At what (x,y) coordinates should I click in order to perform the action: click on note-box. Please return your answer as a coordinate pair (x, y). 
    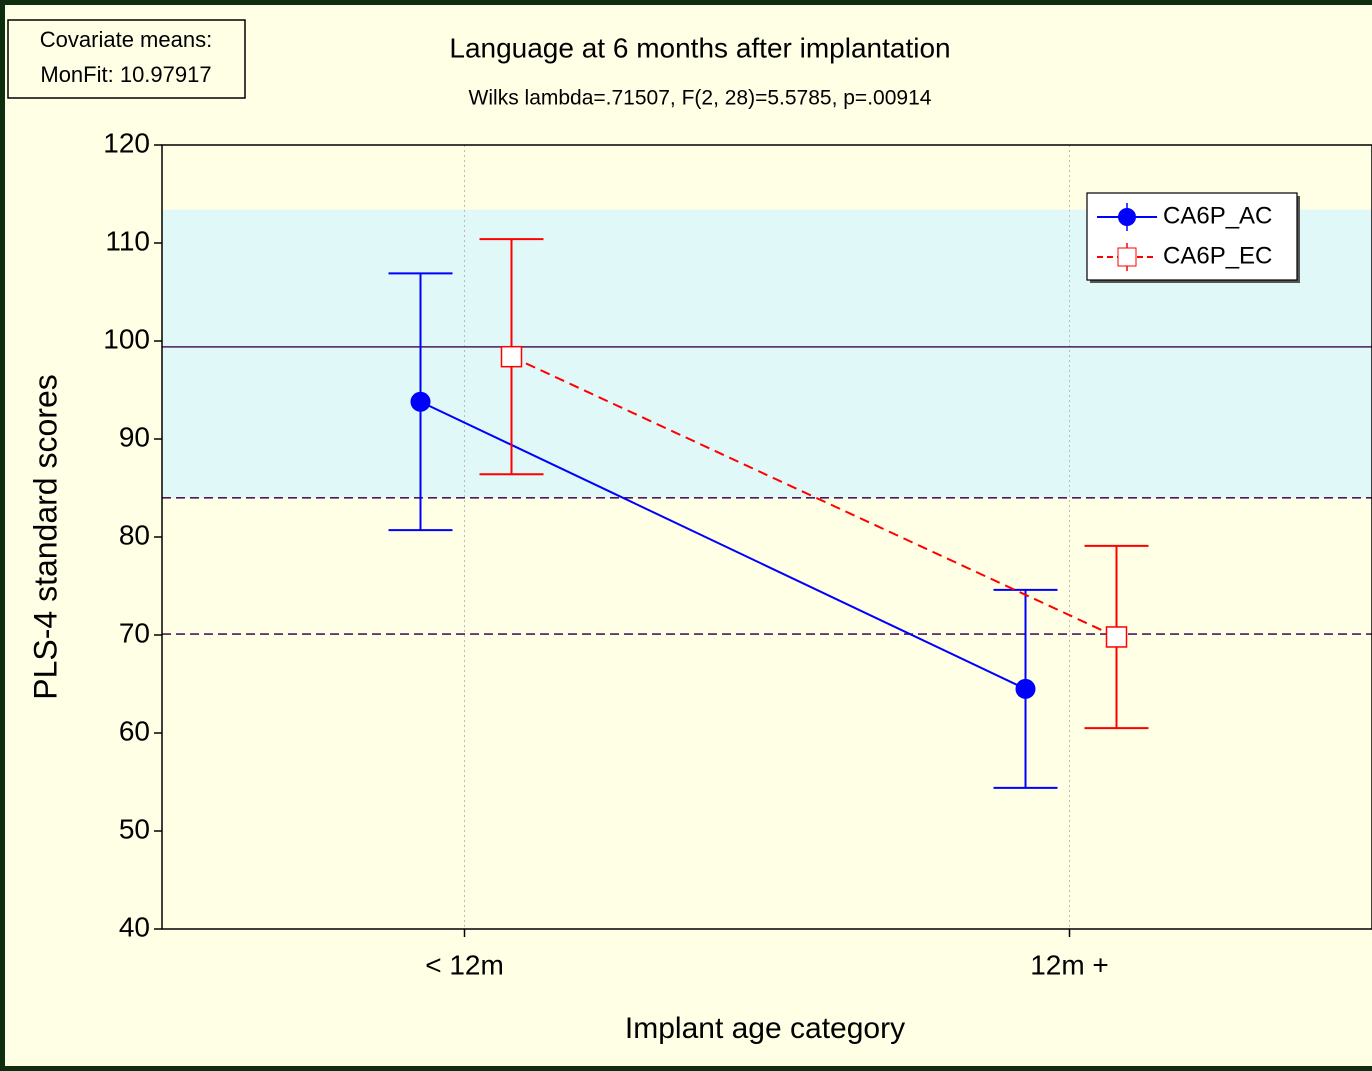
    Looking at the image, I should click on (126, 59).